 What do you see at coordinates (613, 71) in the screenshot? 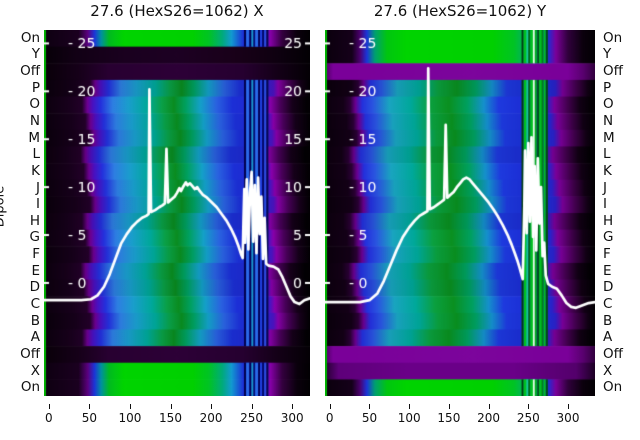
I see `row-label-right-2: Off` at bounding box center [613, 71].